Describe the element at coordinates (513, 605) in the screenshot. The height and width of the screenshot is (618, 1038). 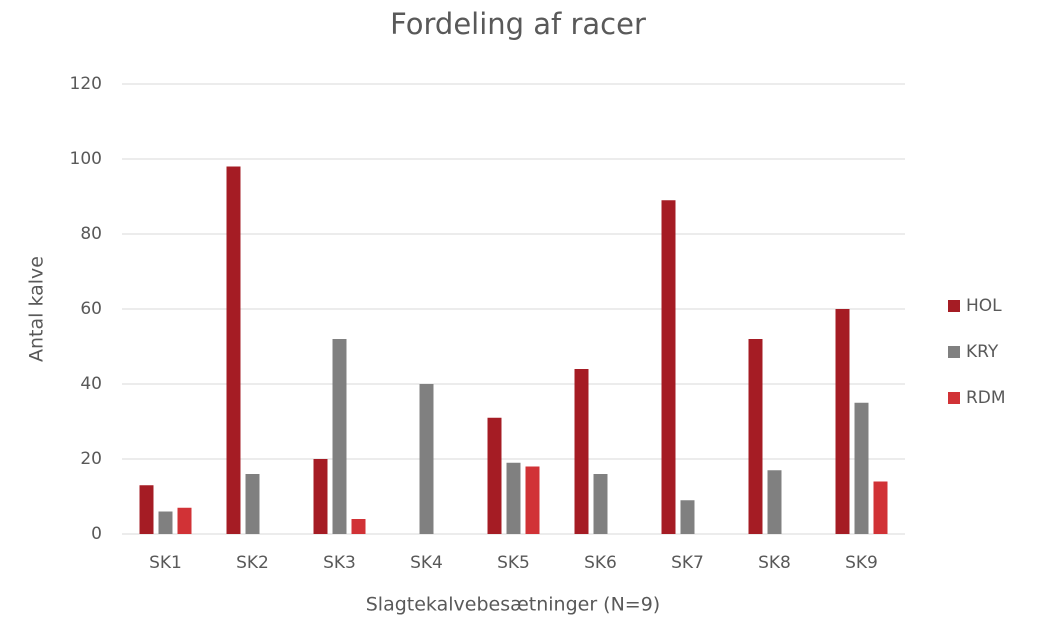
I see `x-axis-label: Slagtekalvebesætninger (N=9)` at that location.